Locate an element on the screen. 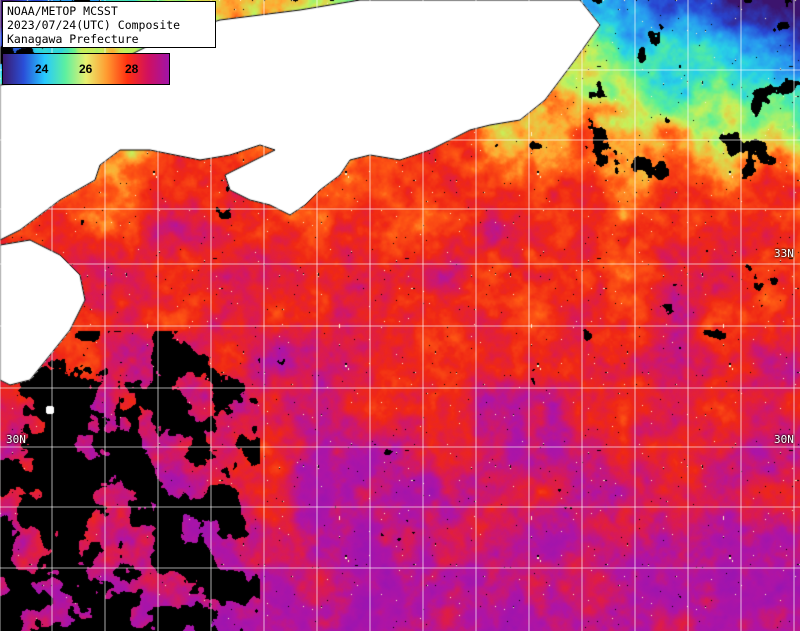  title-source: NOAA/METOP MCSST is located at coordinates (62, 11).